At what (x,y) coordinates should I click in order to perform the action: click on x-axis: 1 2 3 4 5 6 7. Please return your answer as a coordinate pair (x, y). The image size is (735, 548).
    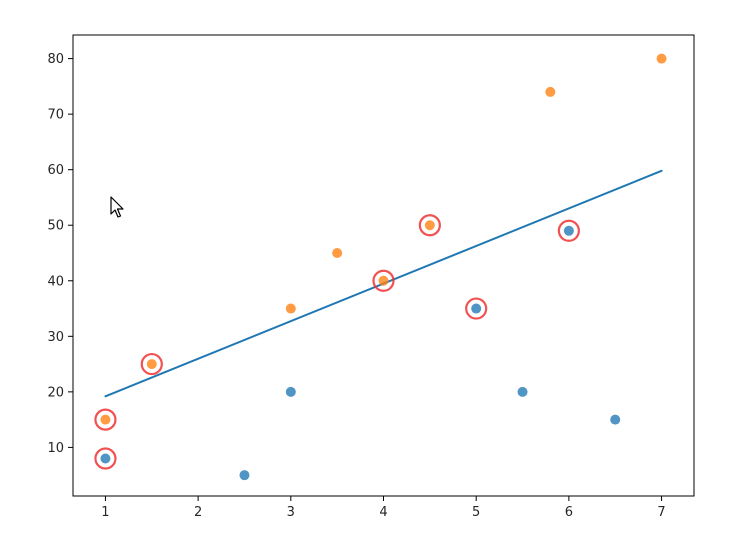
    Looking at the image, I should click on (383, 508).